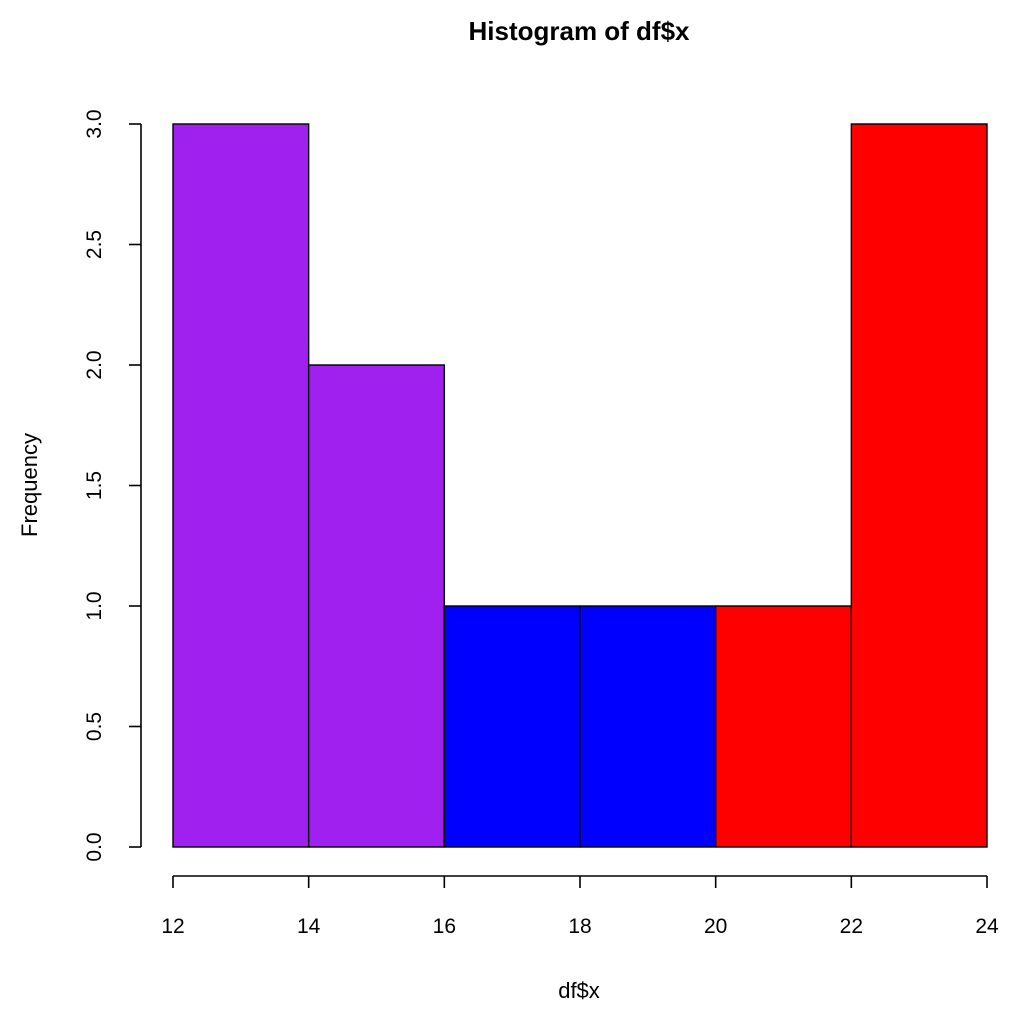 The width and height of the screenshot is (1034, 1019). I want to click on x-tick-label: 24, so click(987, 926).